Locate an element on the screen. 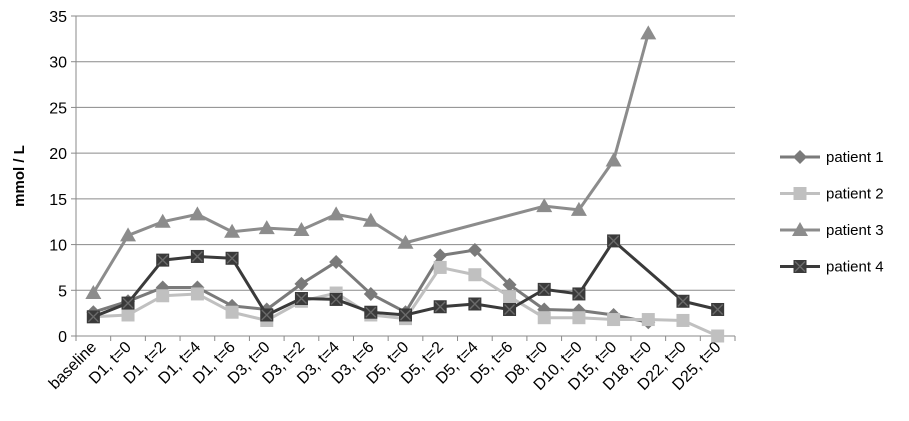  legend-item-patient-3: patient 3 is located at coordinates (832, 230).